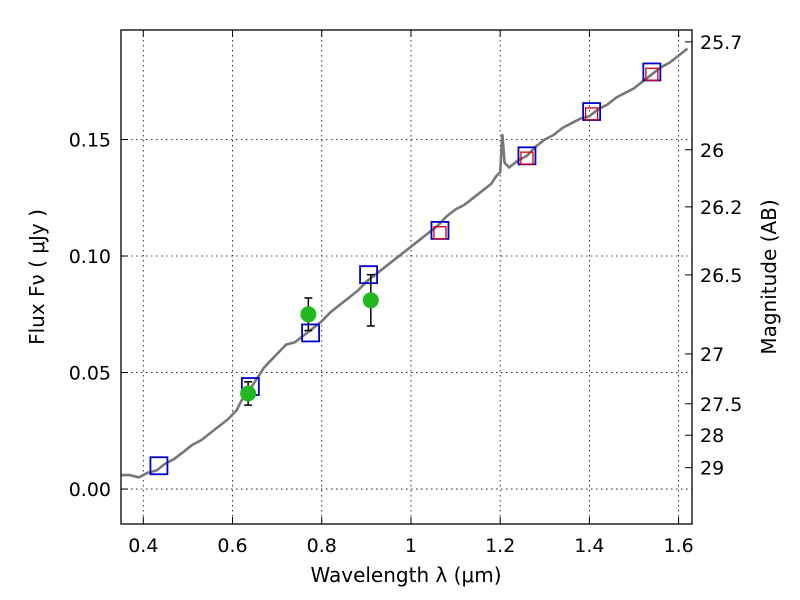  Describe the element at coordinates (712, 436) in the screenshot. I see `right-tick-label: 28` at that location.